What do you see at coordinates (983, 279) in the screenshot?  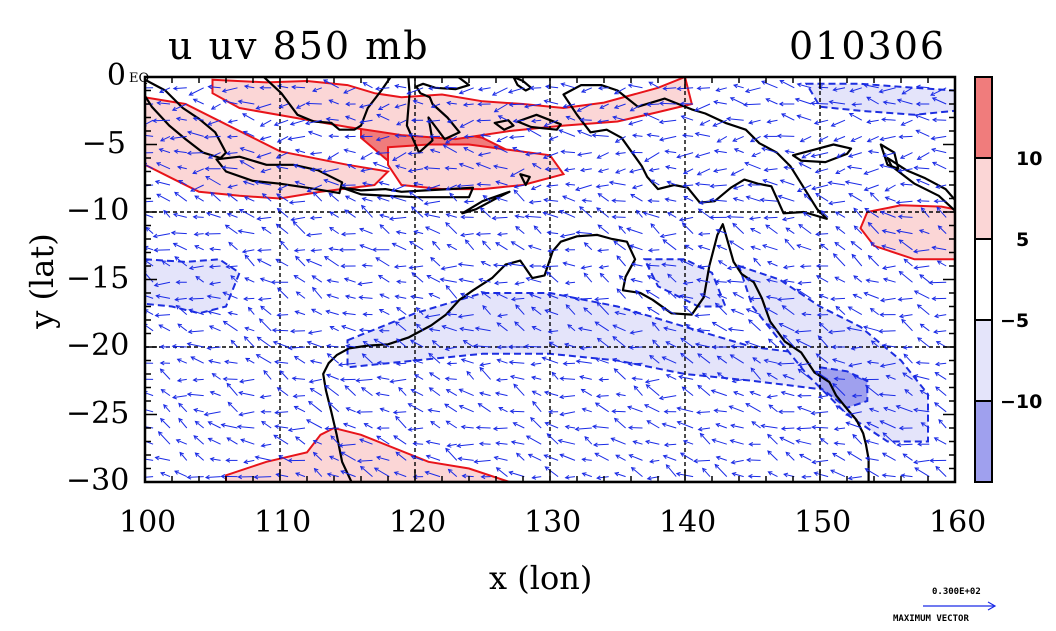 I see `colorbar-swatch` at bounding box center [983, 279].